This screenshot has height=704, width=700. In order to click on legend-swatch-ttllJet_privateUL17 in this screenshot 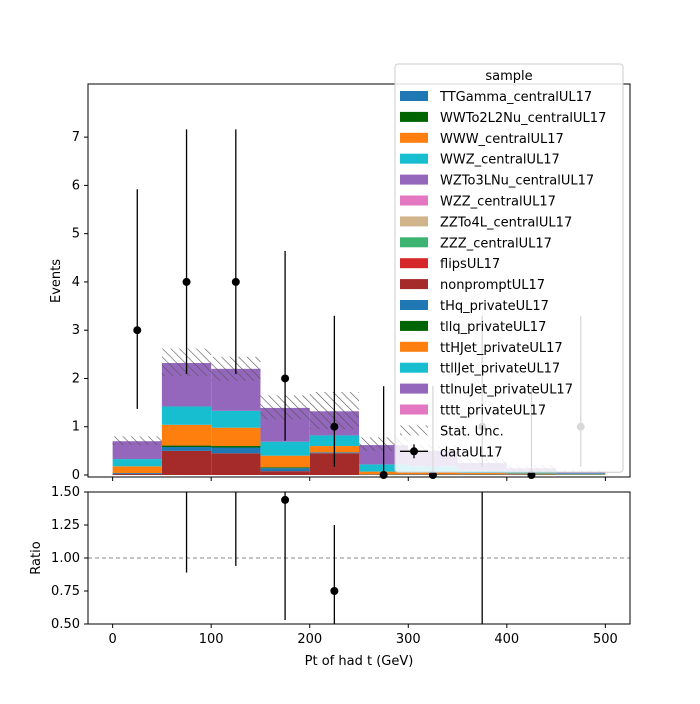, I will do `click(414, 368)`.